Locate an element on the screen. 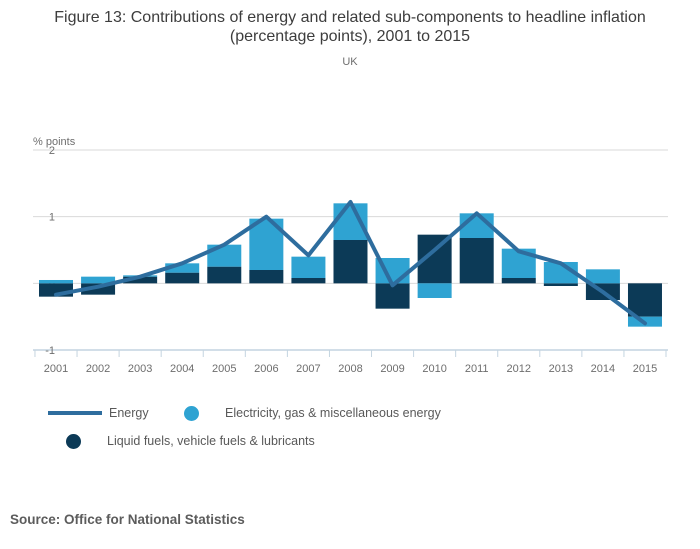  legend-item-energy: Energy is located at coordinates (98, 413).